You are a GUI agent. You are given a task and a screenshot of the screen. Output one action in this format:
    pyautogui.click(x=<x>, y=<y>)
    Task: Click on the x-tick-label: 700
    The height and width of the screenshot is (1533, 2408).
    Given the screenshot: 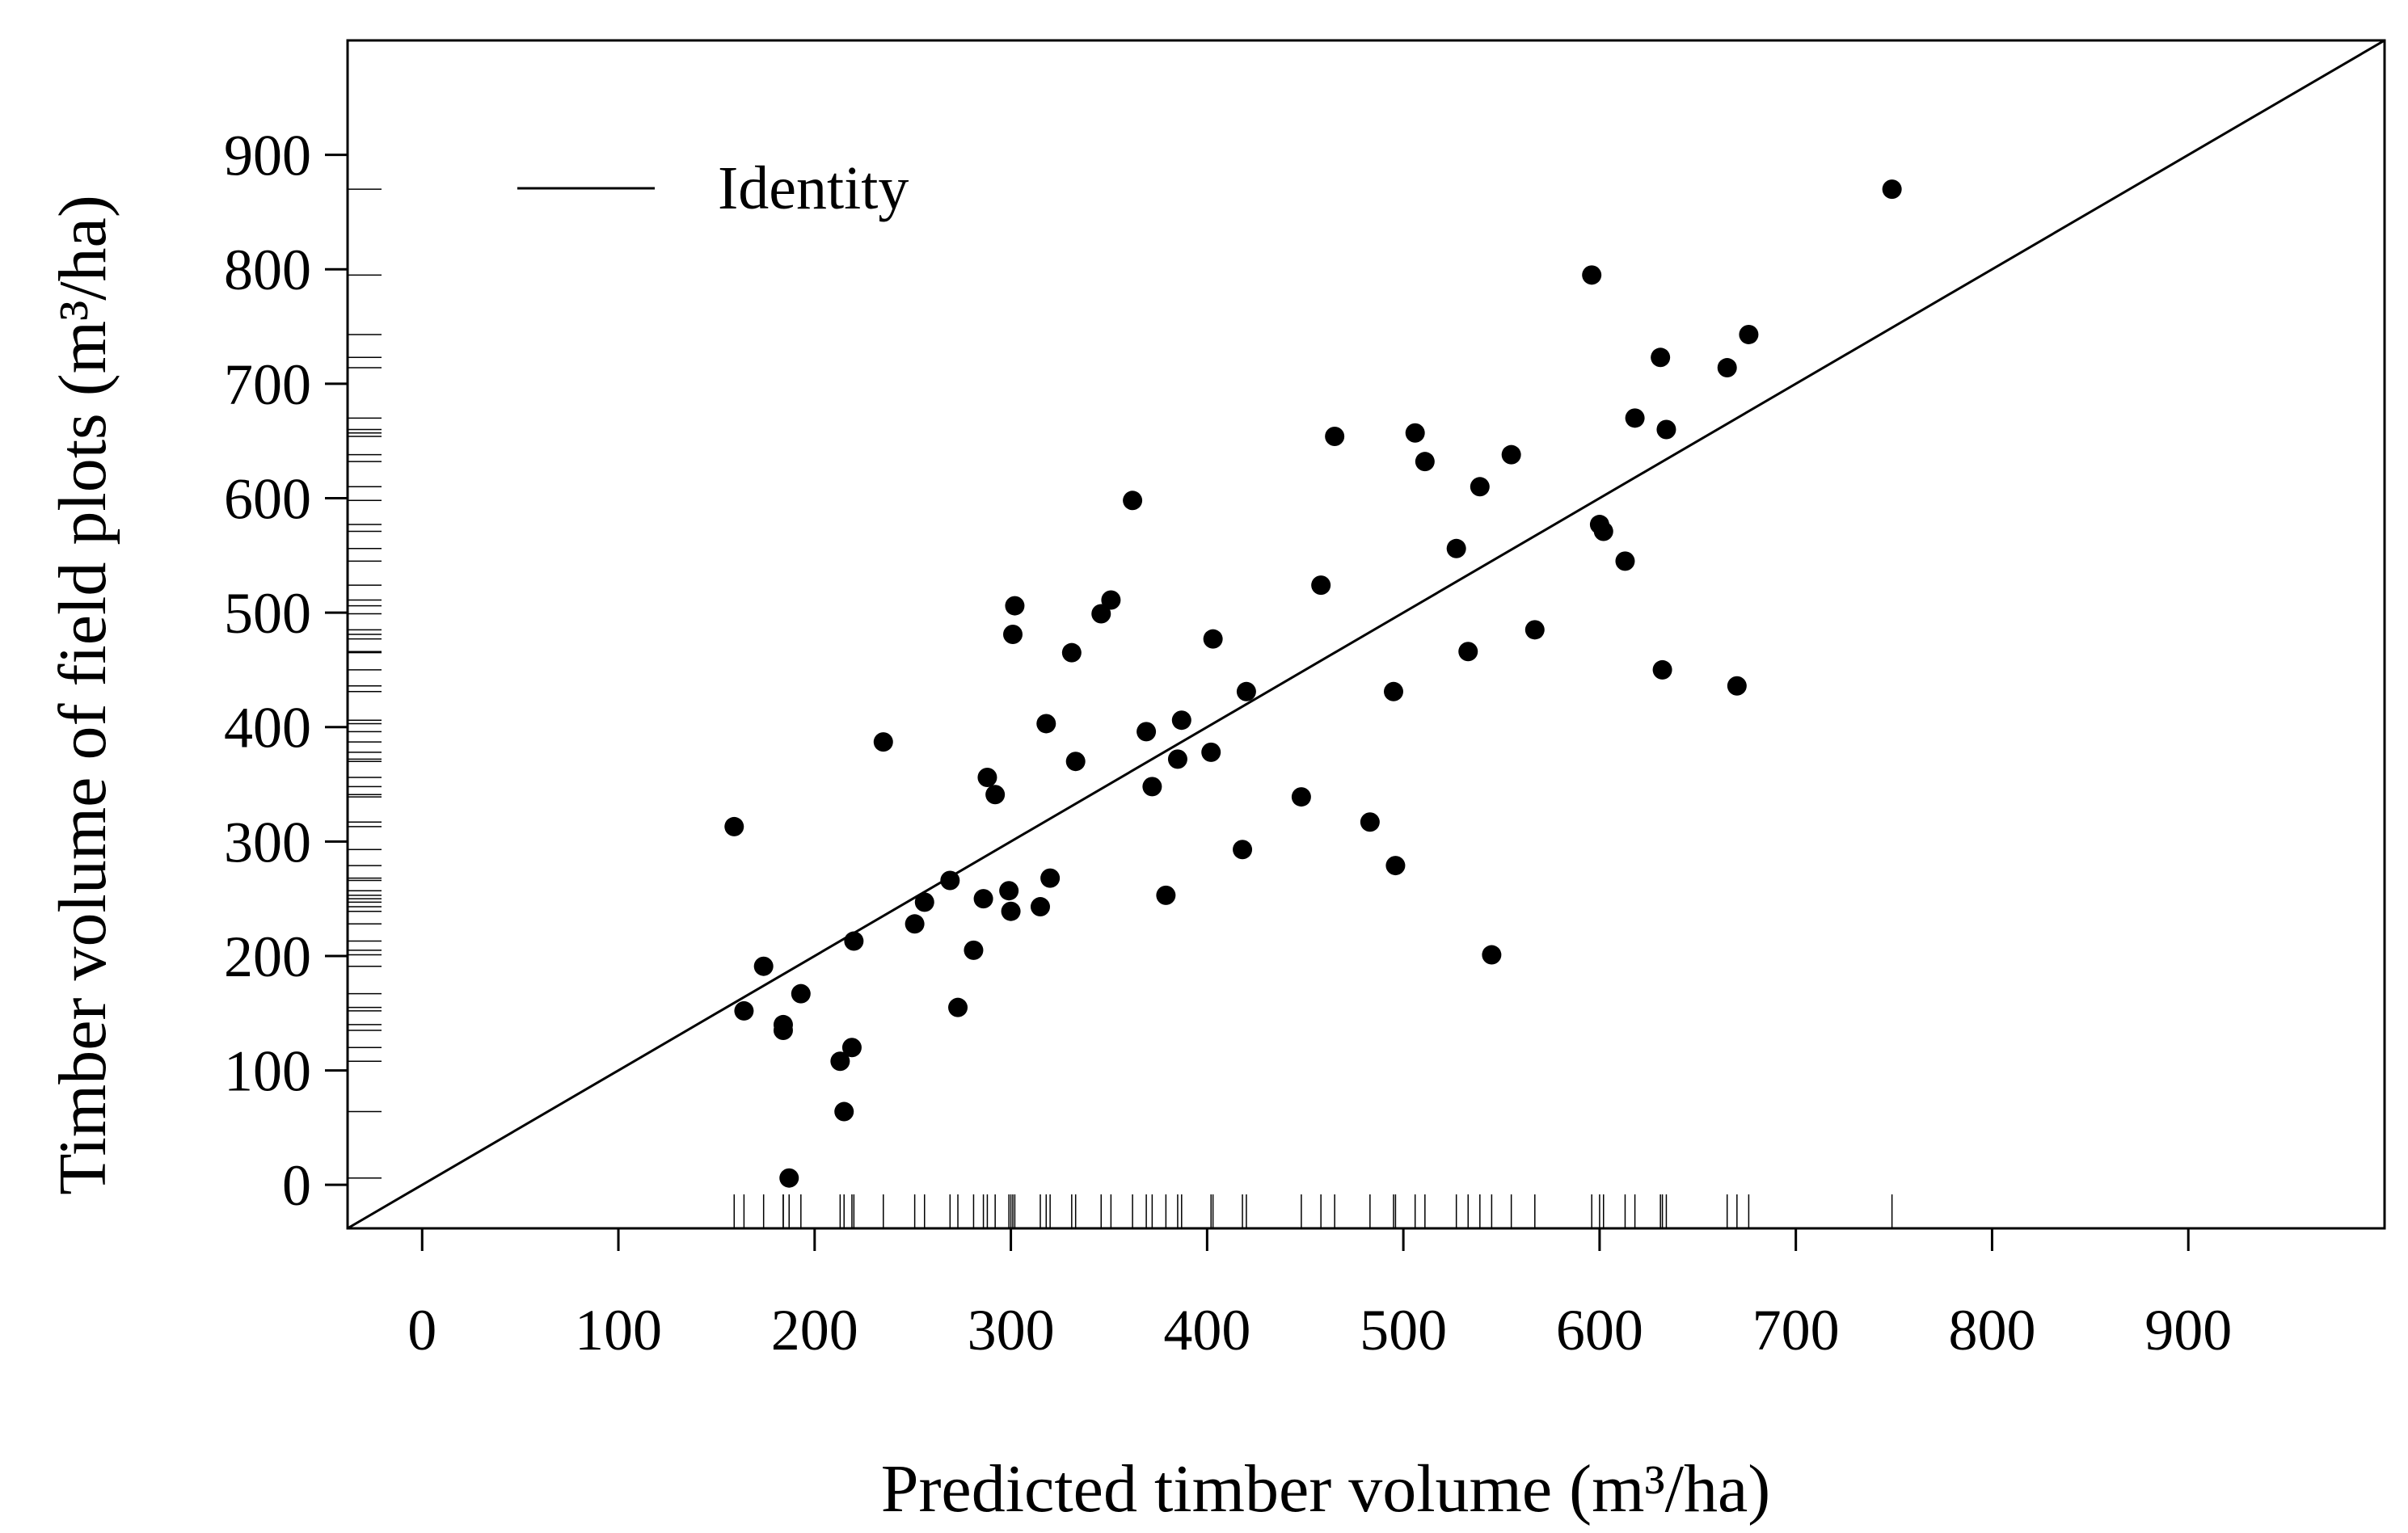 What is the action you would take?
    pyautogui.click(x=1796, y=1330)
    